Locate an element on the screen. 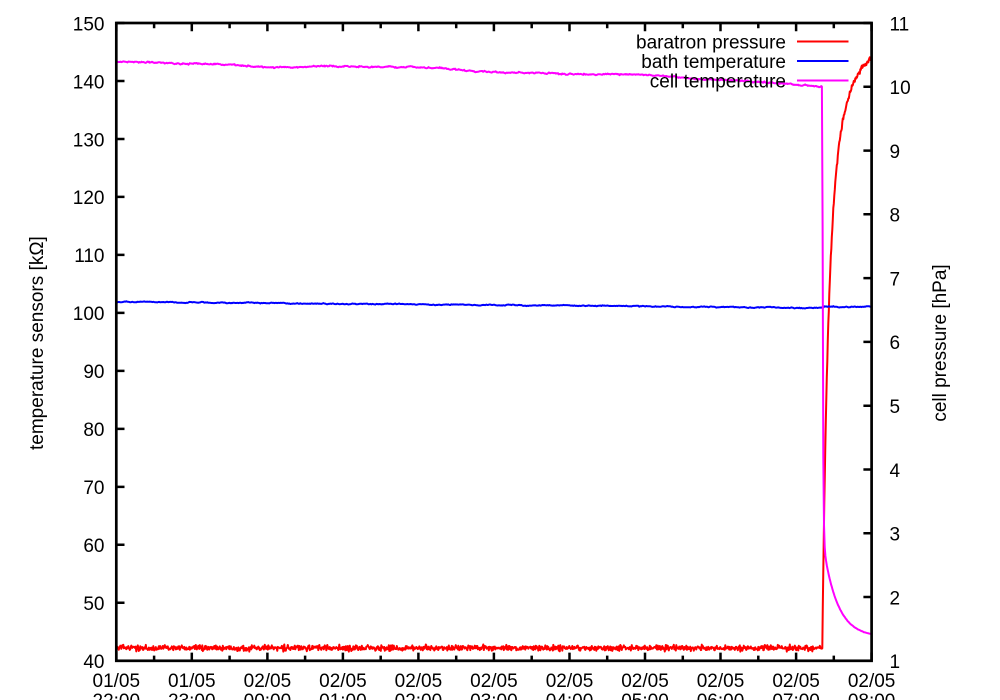  svg-text: 8 is located at coordinates (895, 216).